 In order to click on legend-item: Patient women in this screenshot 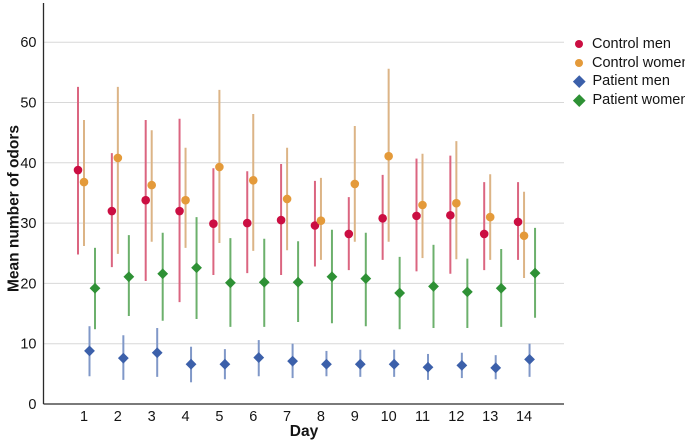, I will do `click(629, 100)`.